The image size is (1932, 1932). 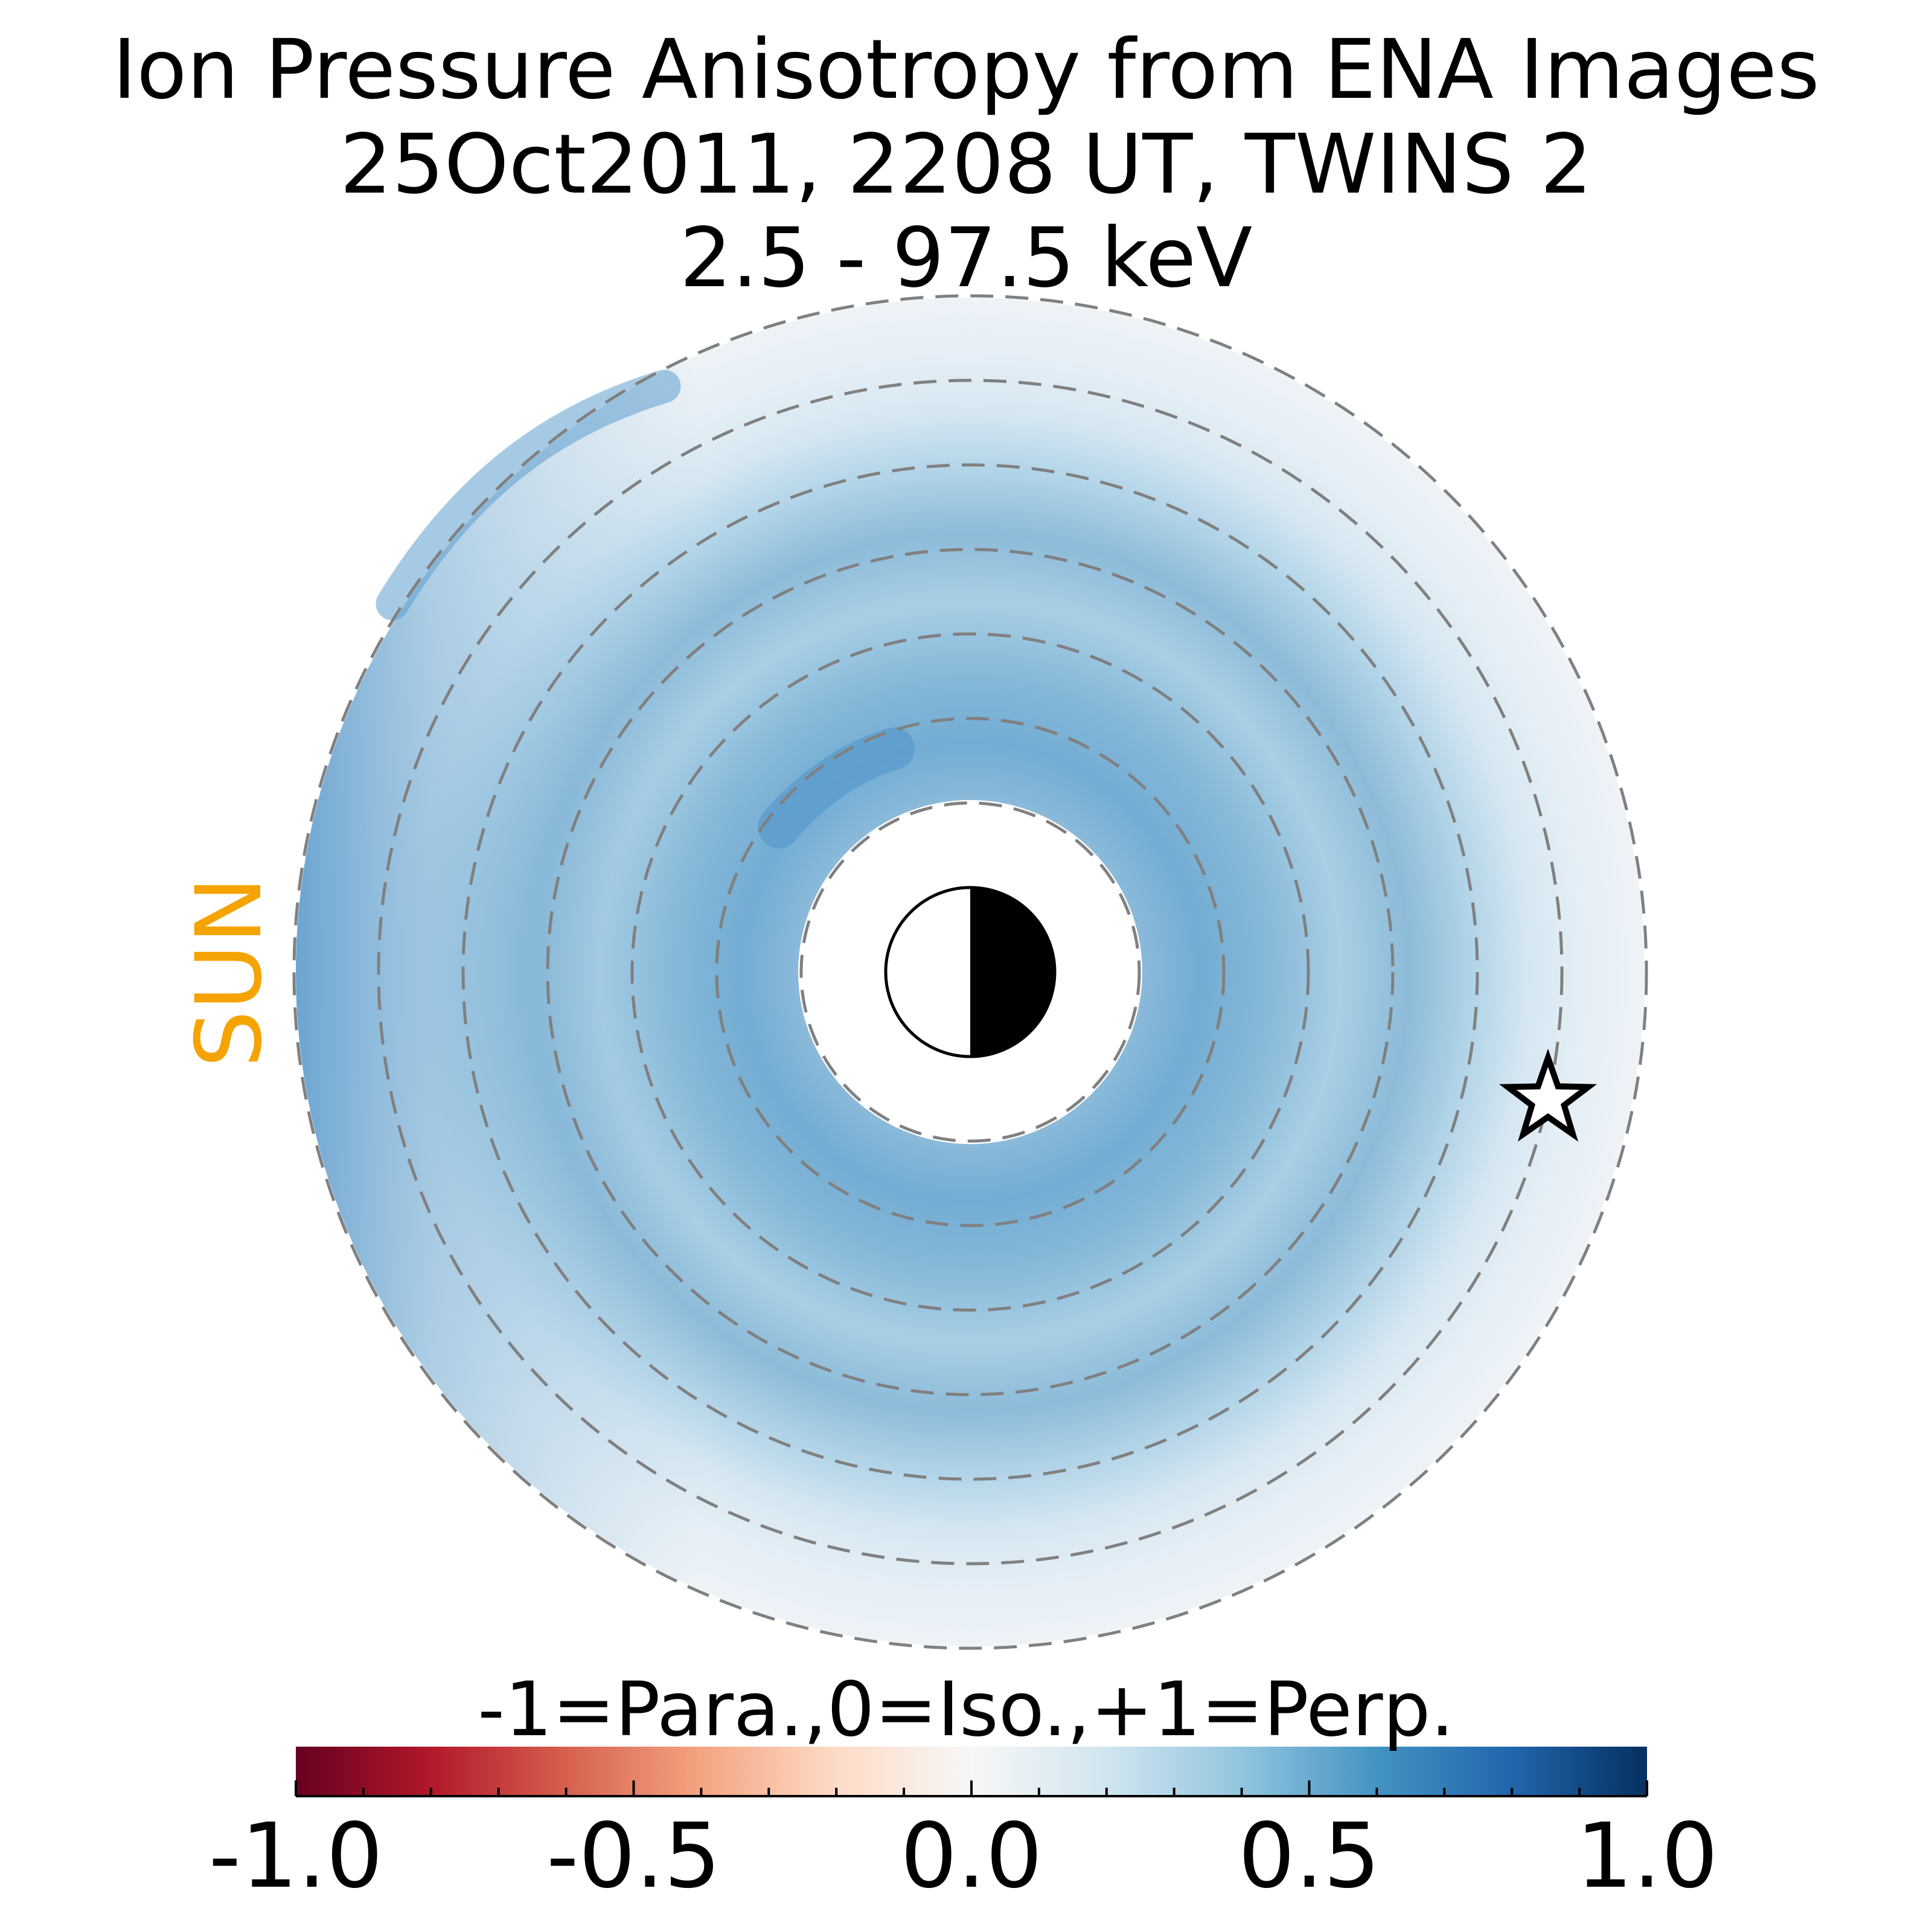 What do you see at coordinates (296, 1856) in the screenshot?
I see `colorbar-tick-label: -1.0` at bounding box center [296, 1856].